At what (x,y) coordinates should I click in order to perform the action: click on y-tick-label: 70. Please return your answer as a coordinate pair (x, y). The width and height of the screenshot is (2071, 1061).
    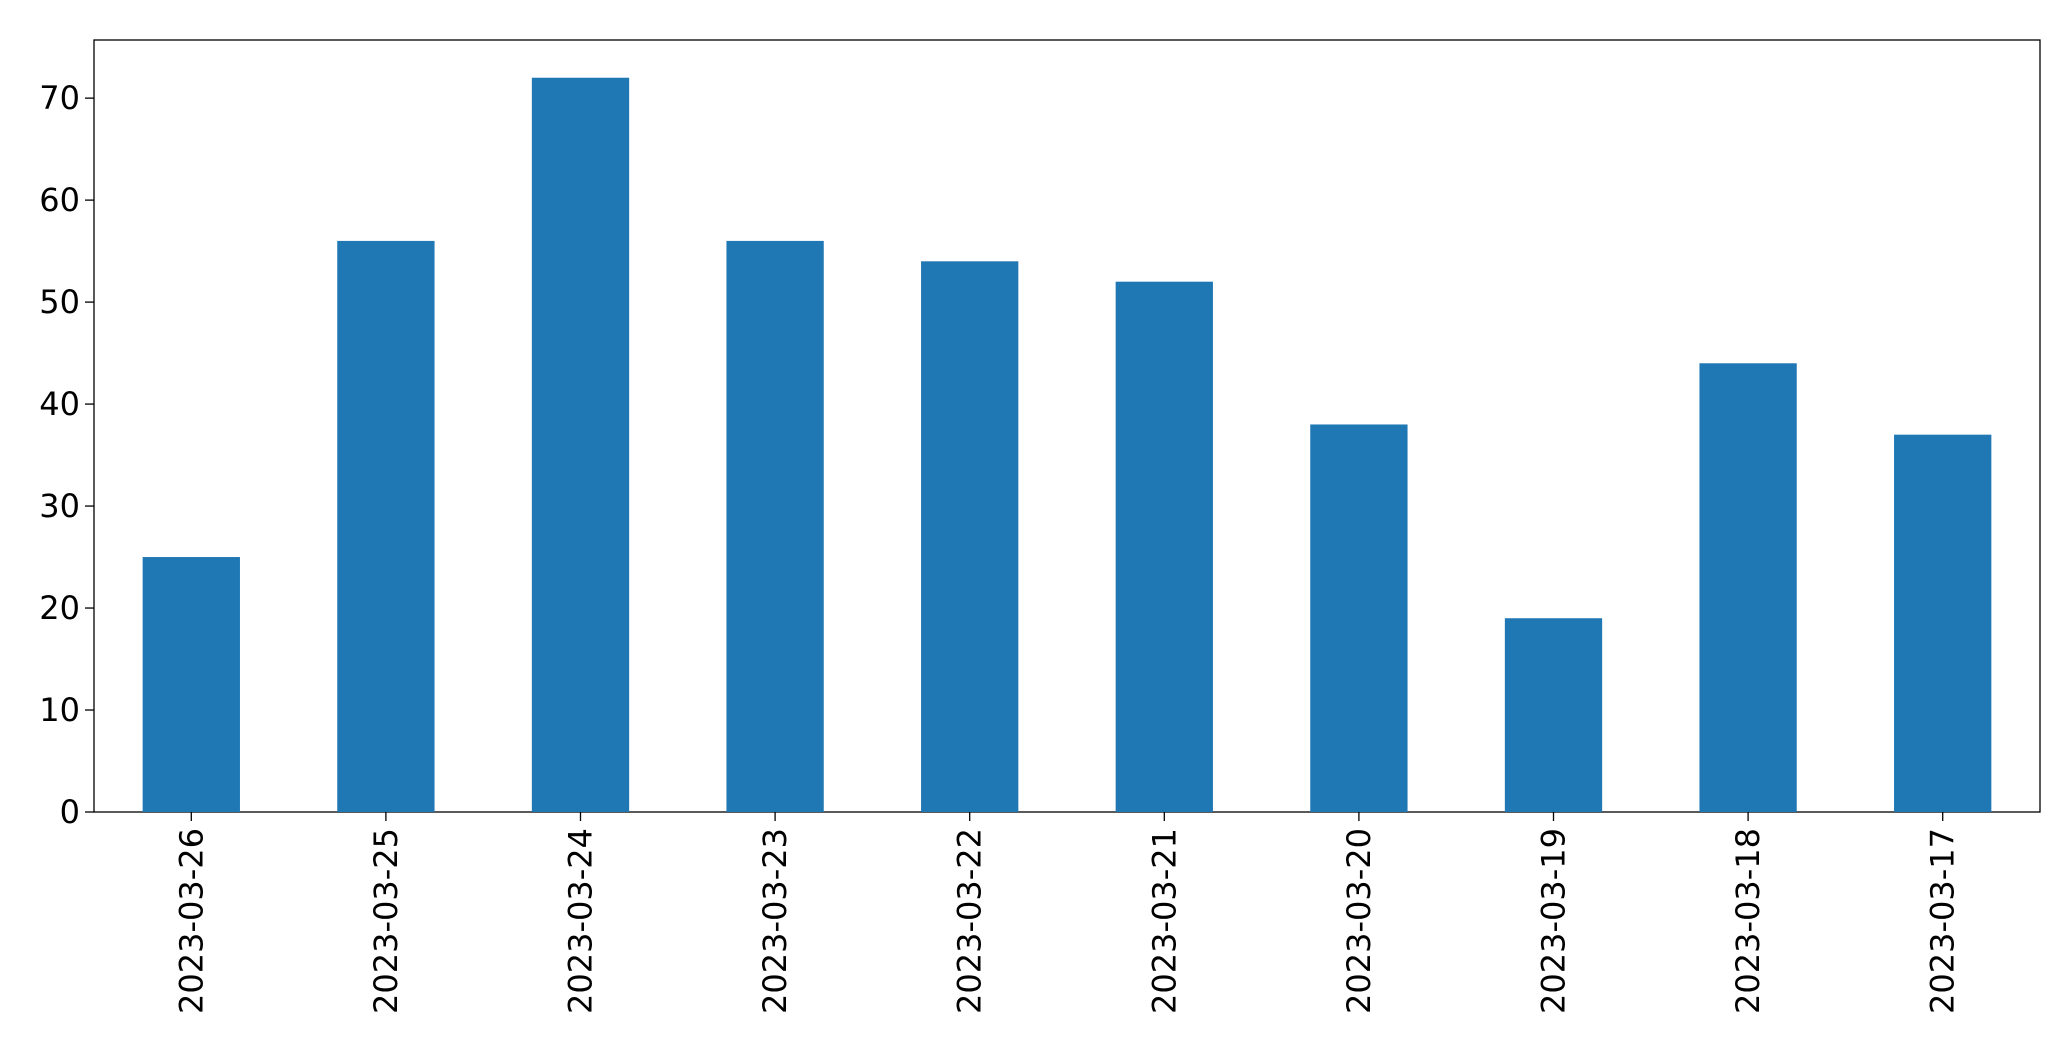
    Looking at the image, I should click on (59, 98).